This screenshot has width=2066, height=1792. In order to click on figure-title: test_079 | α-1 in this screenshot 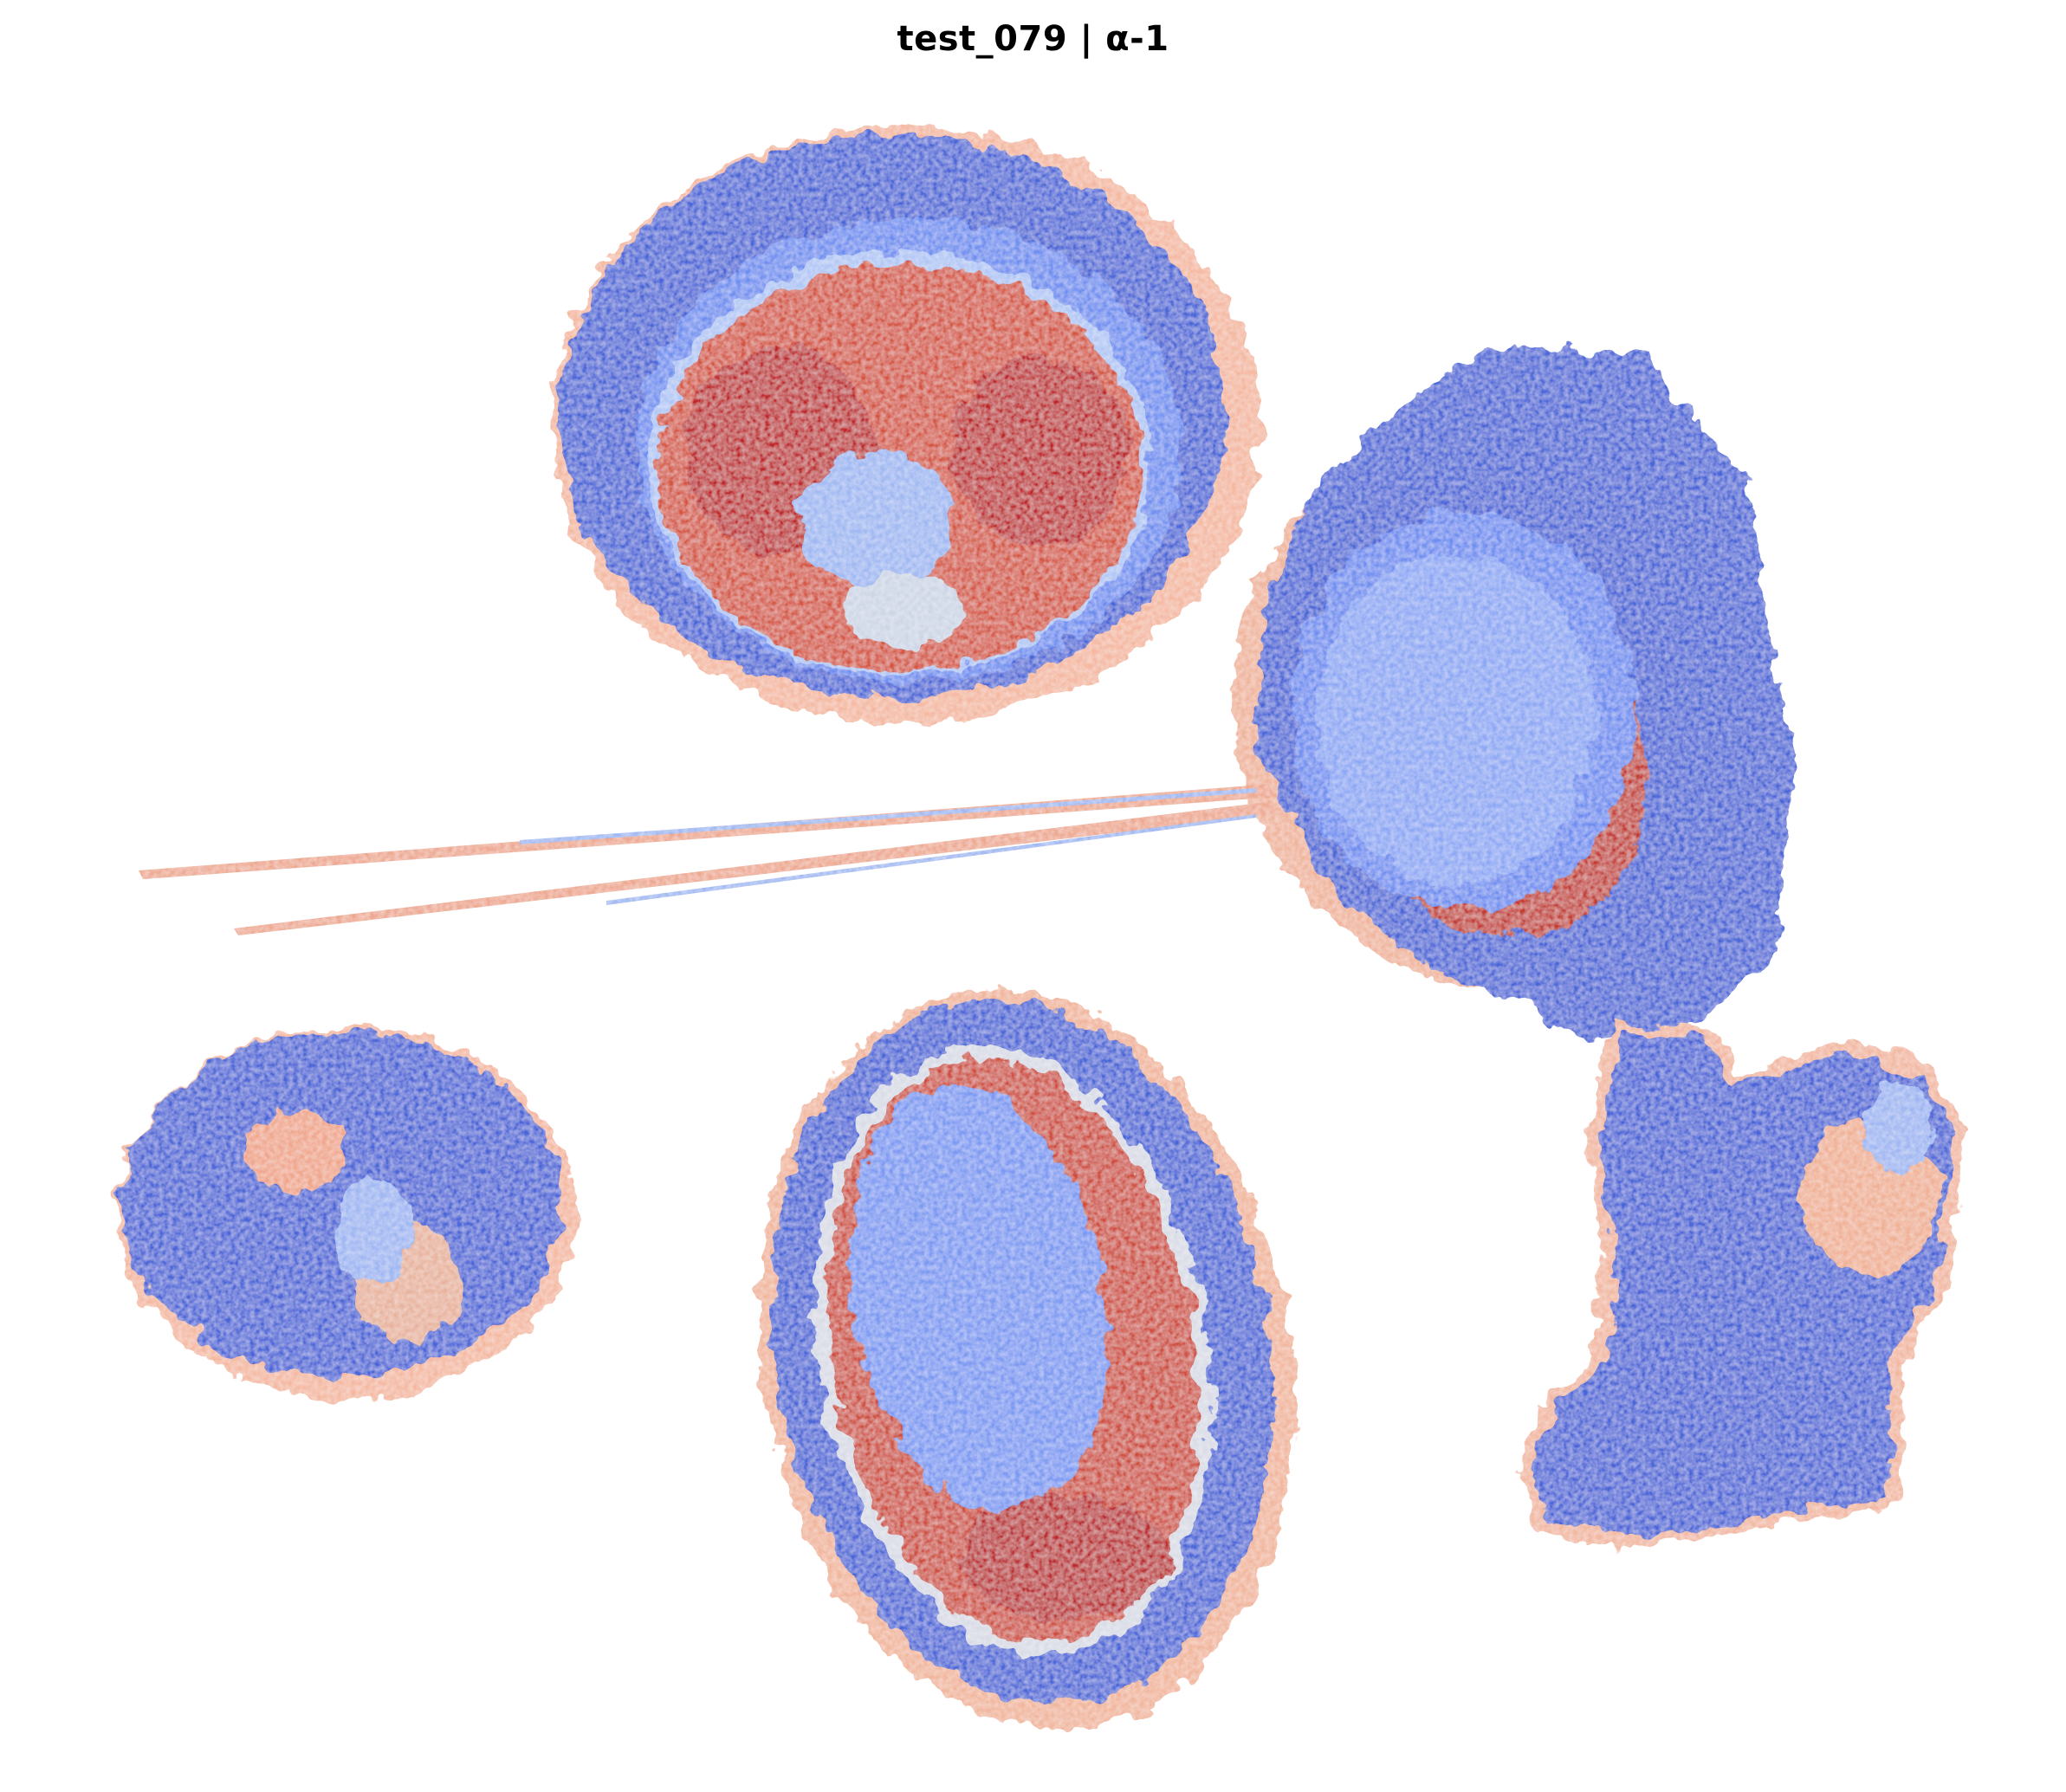, I will do `click(1033, 39)`.